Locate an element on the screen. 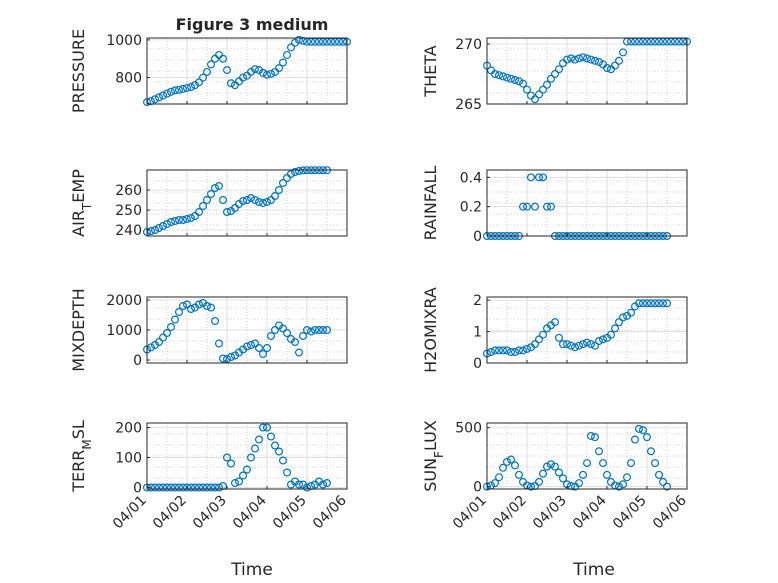 The height and width of the screenshot is (583, 778). y-tick-label: 240 is located at coordinates (128, 231).